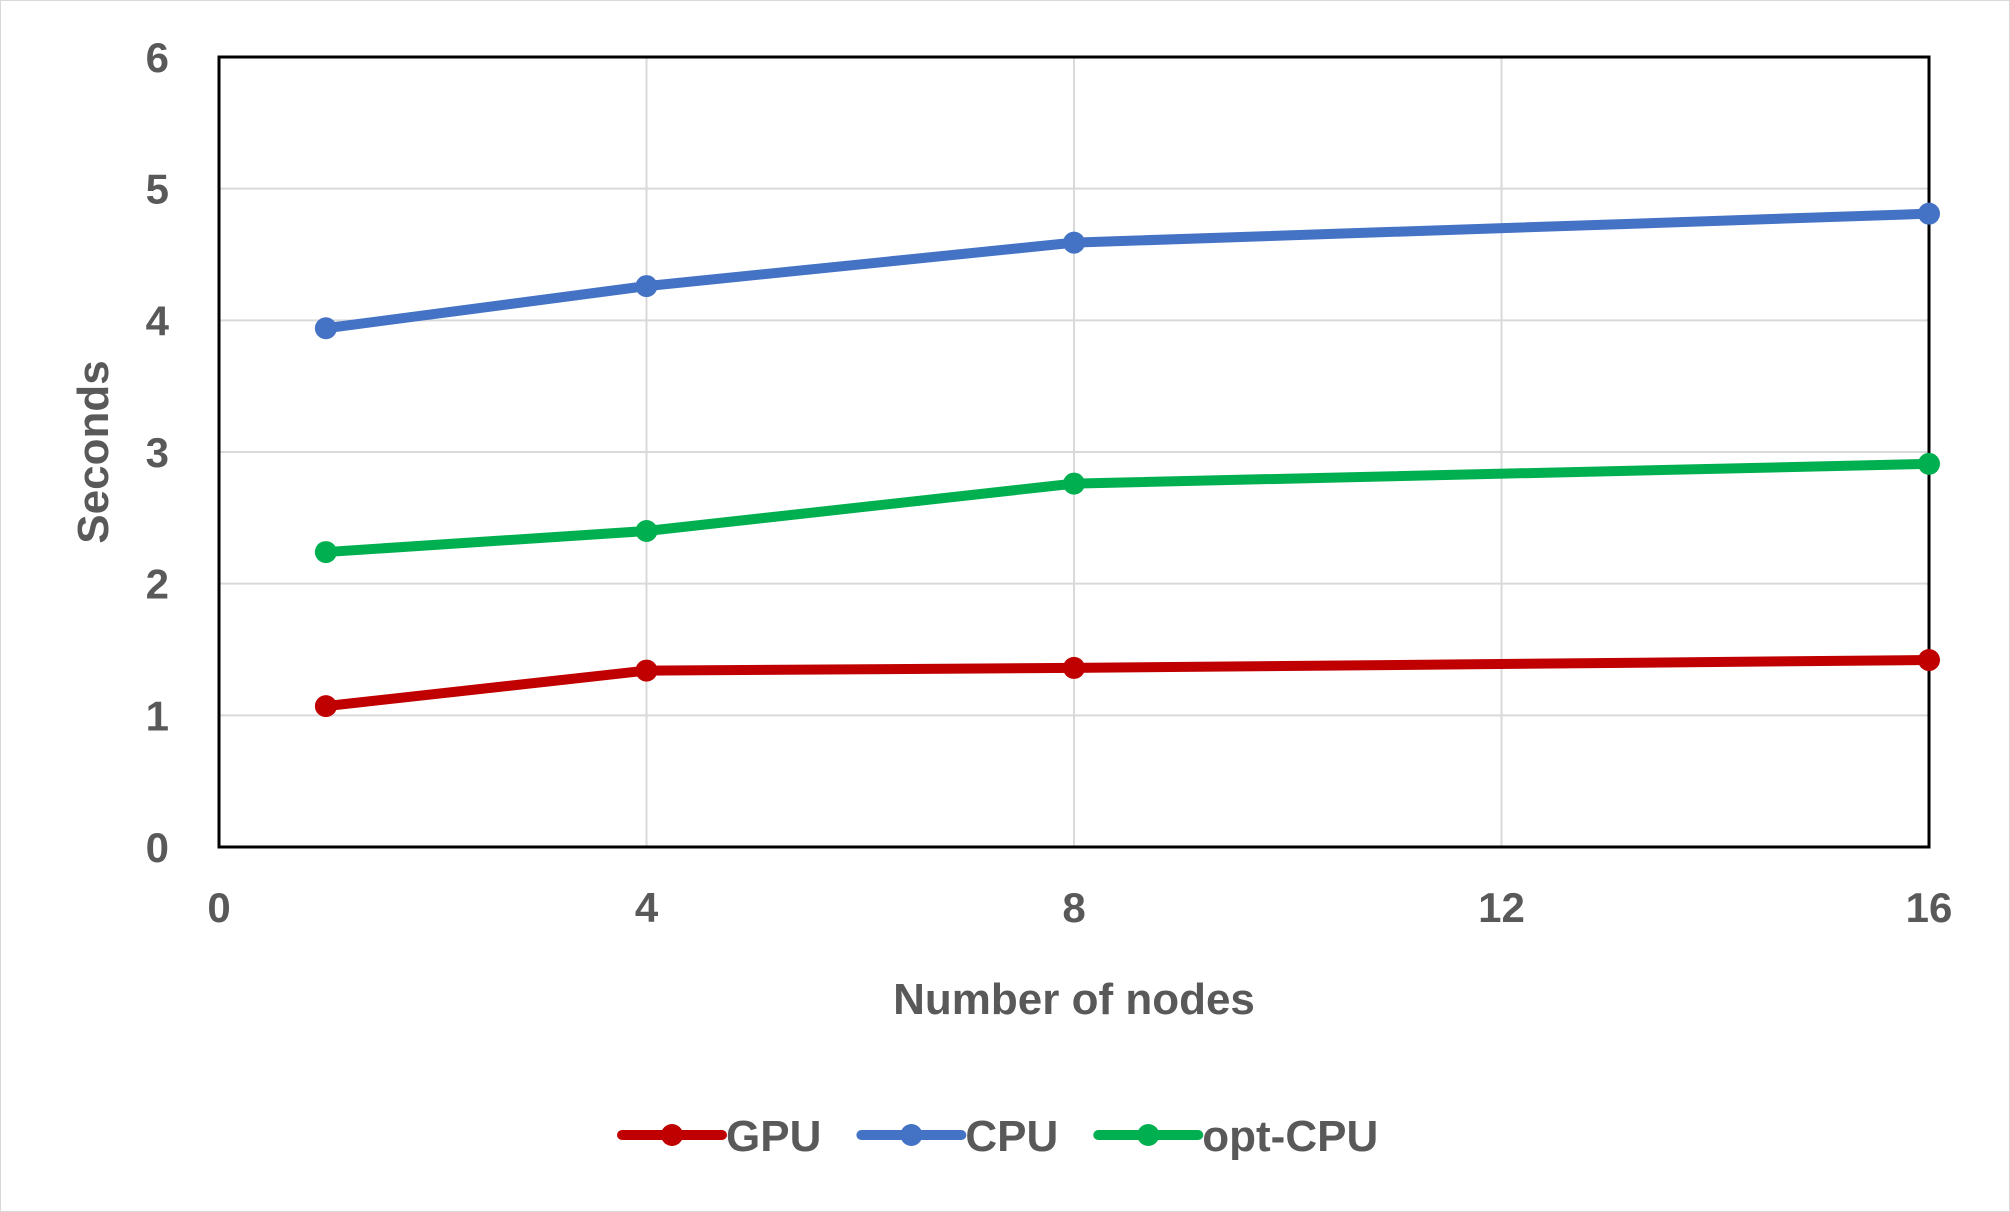 This screenshot has width=2010, height=1212. Describe the element at coordinates (647, 907) in the screenshot. I see `x-tick-label: 4` at that location.